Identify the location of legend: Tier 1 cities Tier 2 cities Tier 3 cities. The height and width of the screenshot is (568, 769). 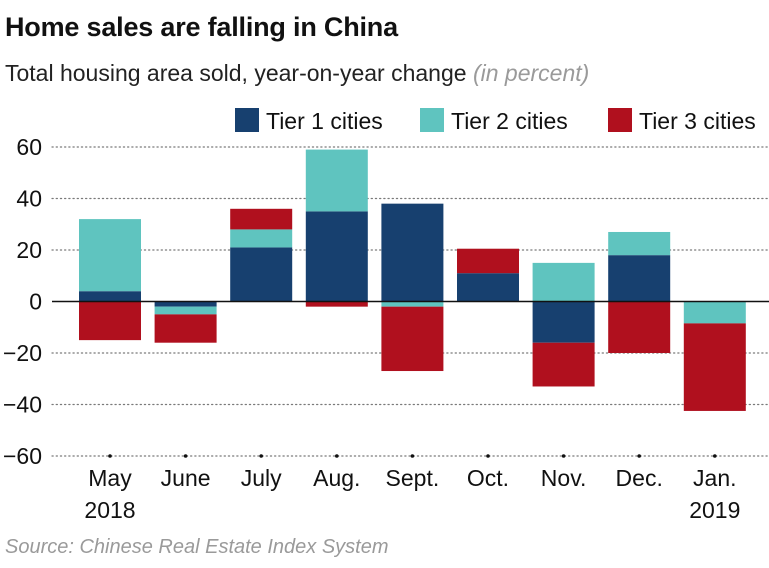
(495, 121).